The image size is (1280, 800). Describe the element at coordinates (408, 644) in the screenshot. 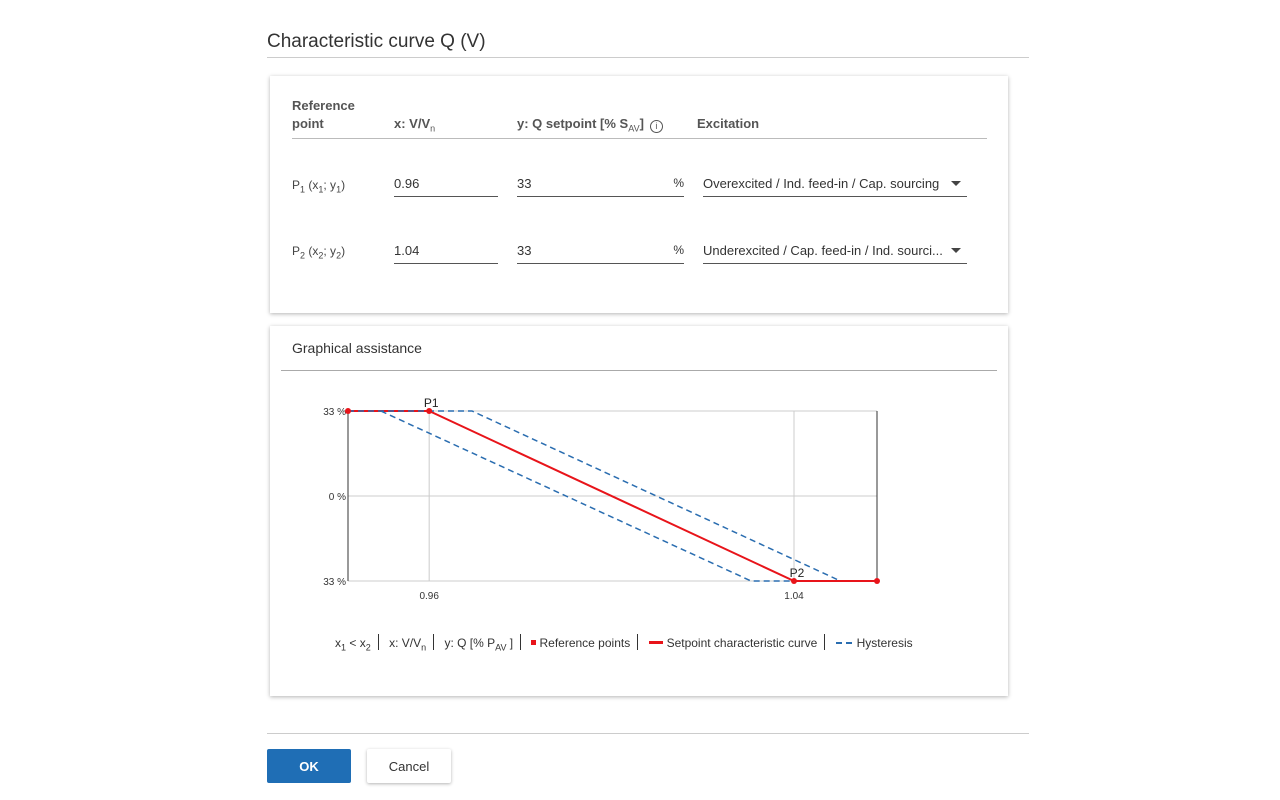

I see `legend-x-axis: x: V/Vn` at that location.